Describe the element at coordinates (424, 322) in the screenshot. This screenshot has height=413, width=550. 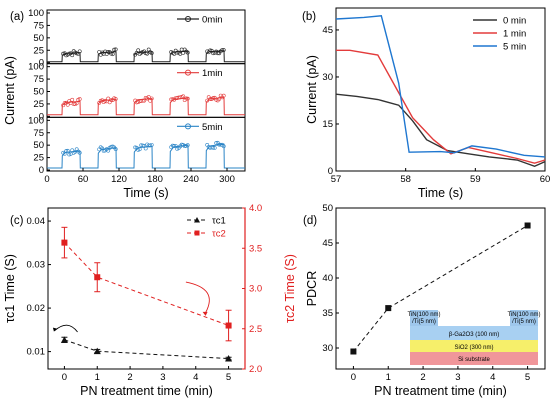
I see `inset-electrode-left-label-2: /Ti(5 nm)` at that location.